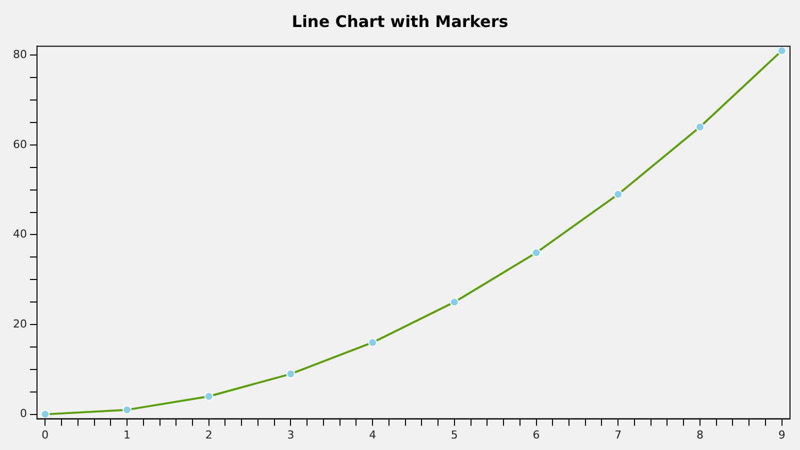 This screenshot has height=450, width=800. What do you see at coordinates (208, 435) in the screenshot?
I see `x-tick-label: 2` at bounding box center [208, 435].